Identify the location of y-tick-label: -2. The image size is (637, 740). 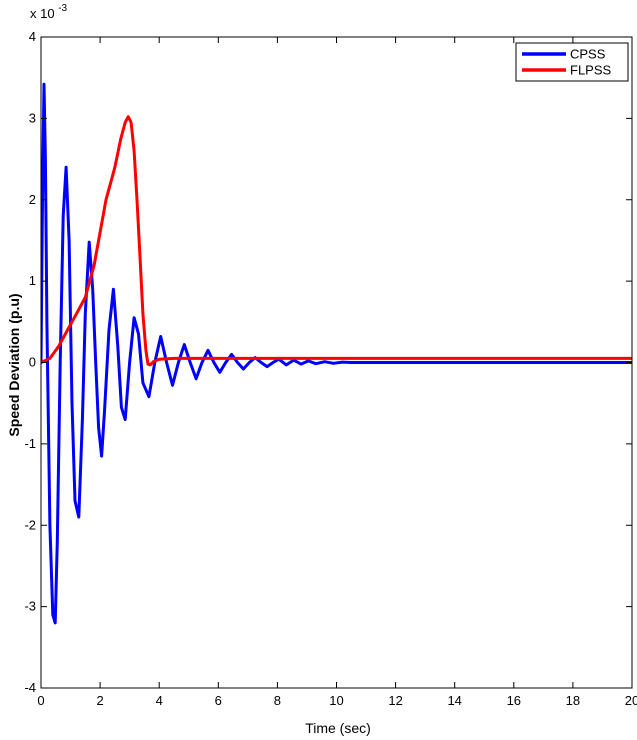
(30, 524).